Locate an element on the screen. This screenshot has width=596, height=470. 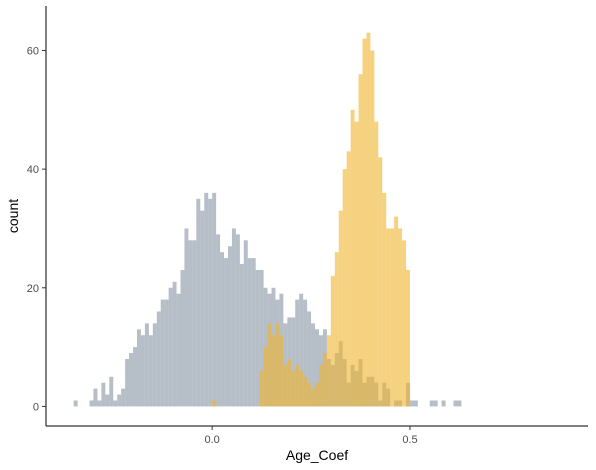
y-axis-title: count is located at coordinates (13, 216).